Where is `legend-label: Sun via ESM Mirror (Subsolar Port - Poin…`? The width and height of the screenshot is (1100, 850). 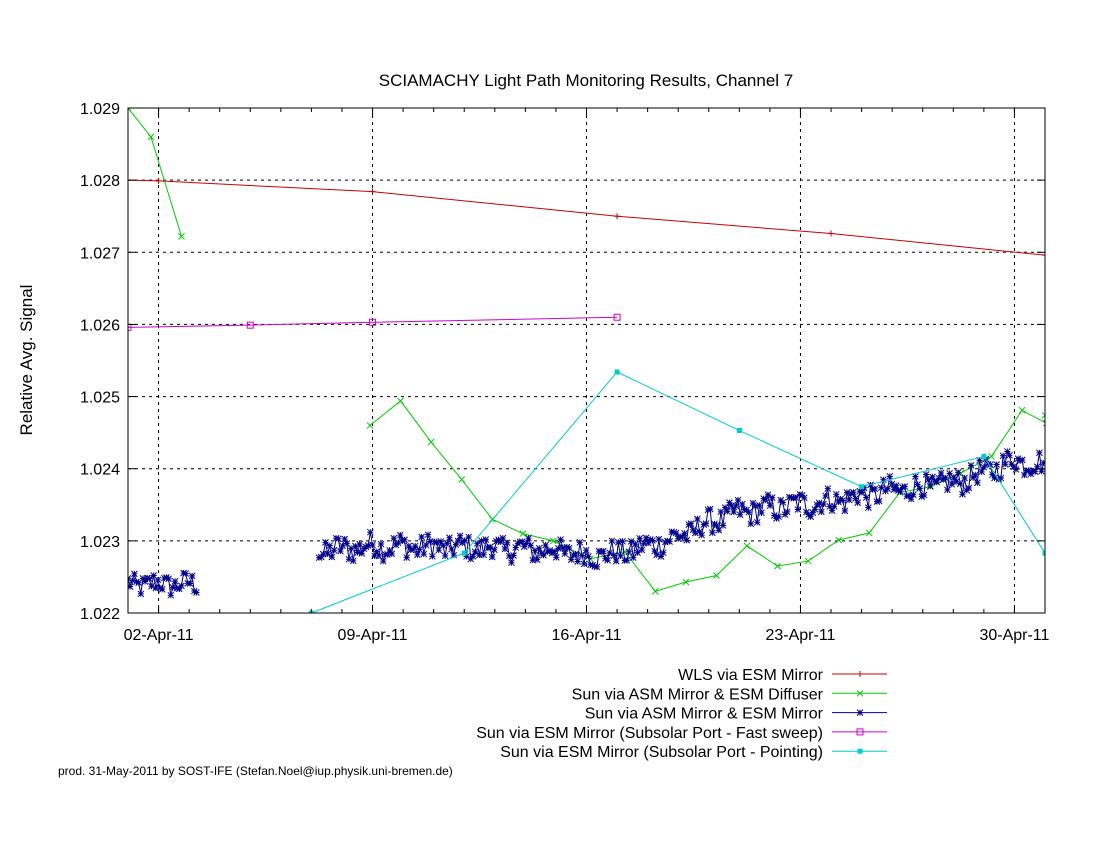
legend-label: Sun via ESM Mirror (Subsolar Port - Poin… is located at coordinates (661, 752).